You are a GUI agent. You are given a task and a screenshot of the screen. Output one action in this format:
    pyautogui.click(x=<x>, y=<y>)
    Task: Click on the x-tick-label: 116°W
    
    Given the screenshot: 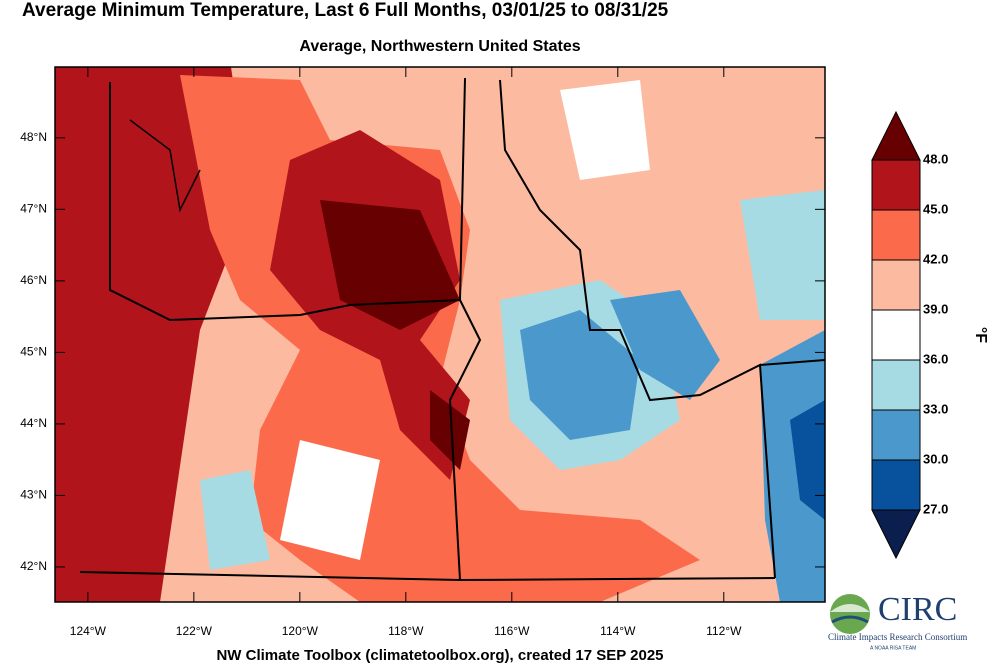 What is the action you would take?
    pyautogui.click(x=512, y=631)
    